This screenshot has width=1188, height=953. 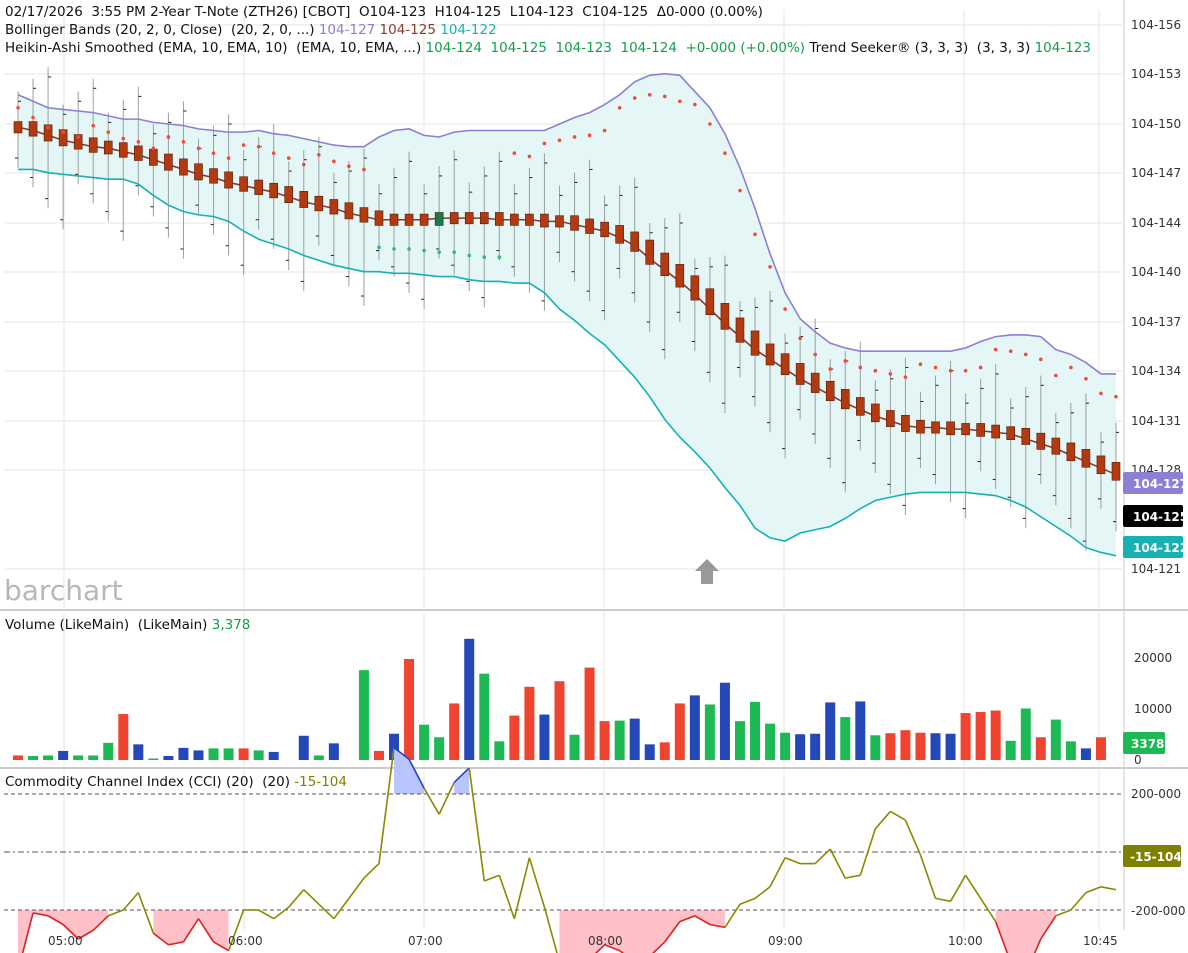 What do you see at coordinates (1160, 517) in the screenshot?
I see `price-tag-label: 104-125` at bounding box center [1160, 517].